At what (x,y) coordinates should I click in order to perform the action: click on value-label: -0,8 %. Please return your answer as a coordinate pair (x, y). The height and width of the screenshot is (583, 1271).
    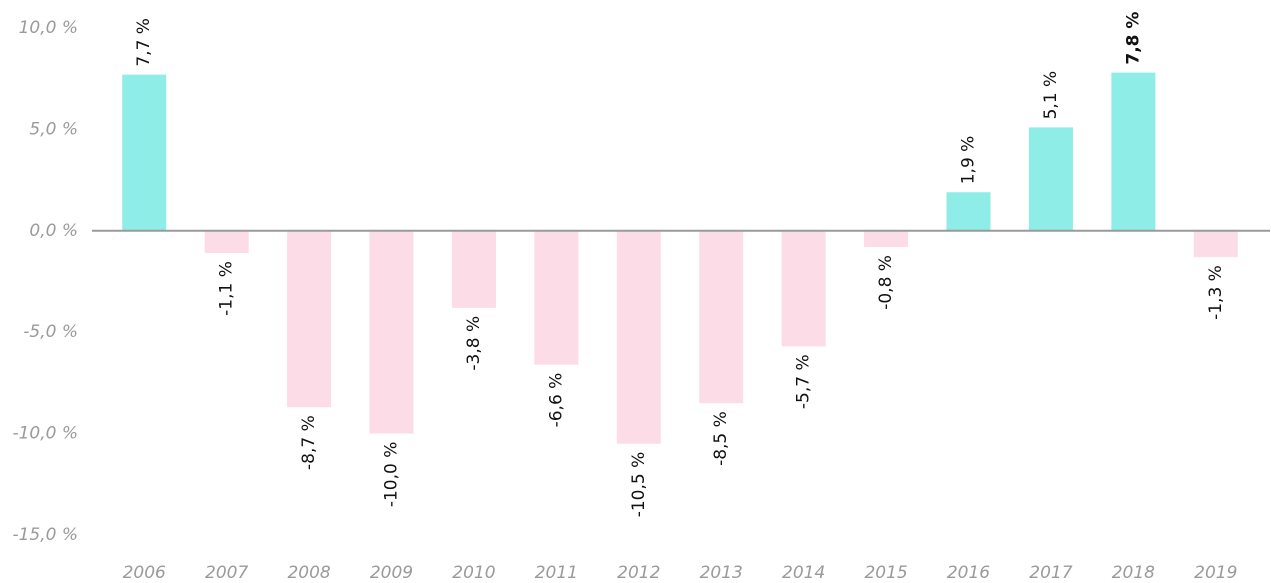
    Looking at the image, I should click on (886, 282).